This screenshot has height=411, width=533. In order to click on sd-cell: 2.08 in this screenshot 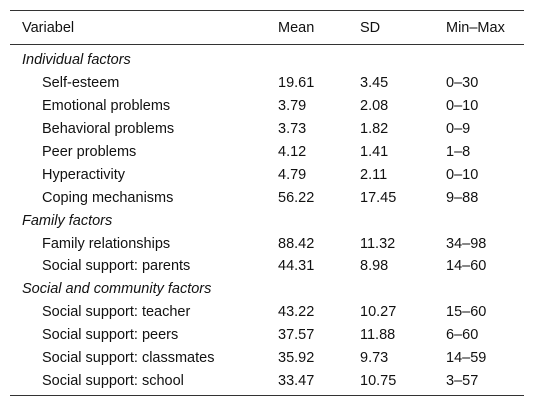, I will do `click(374, 106)`.